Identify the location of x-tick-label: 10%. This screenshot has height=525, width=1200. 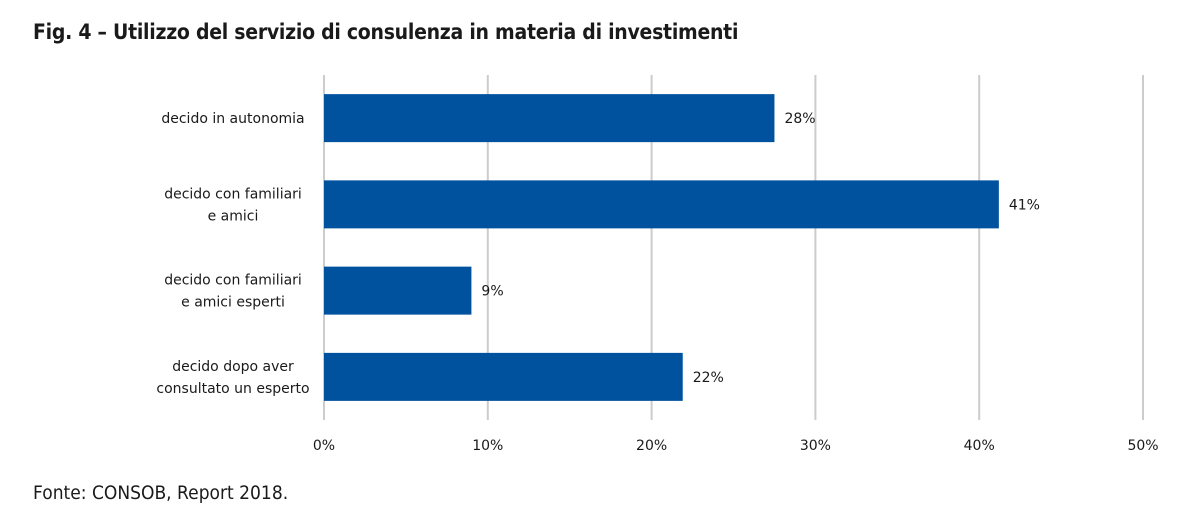
(487, 446).